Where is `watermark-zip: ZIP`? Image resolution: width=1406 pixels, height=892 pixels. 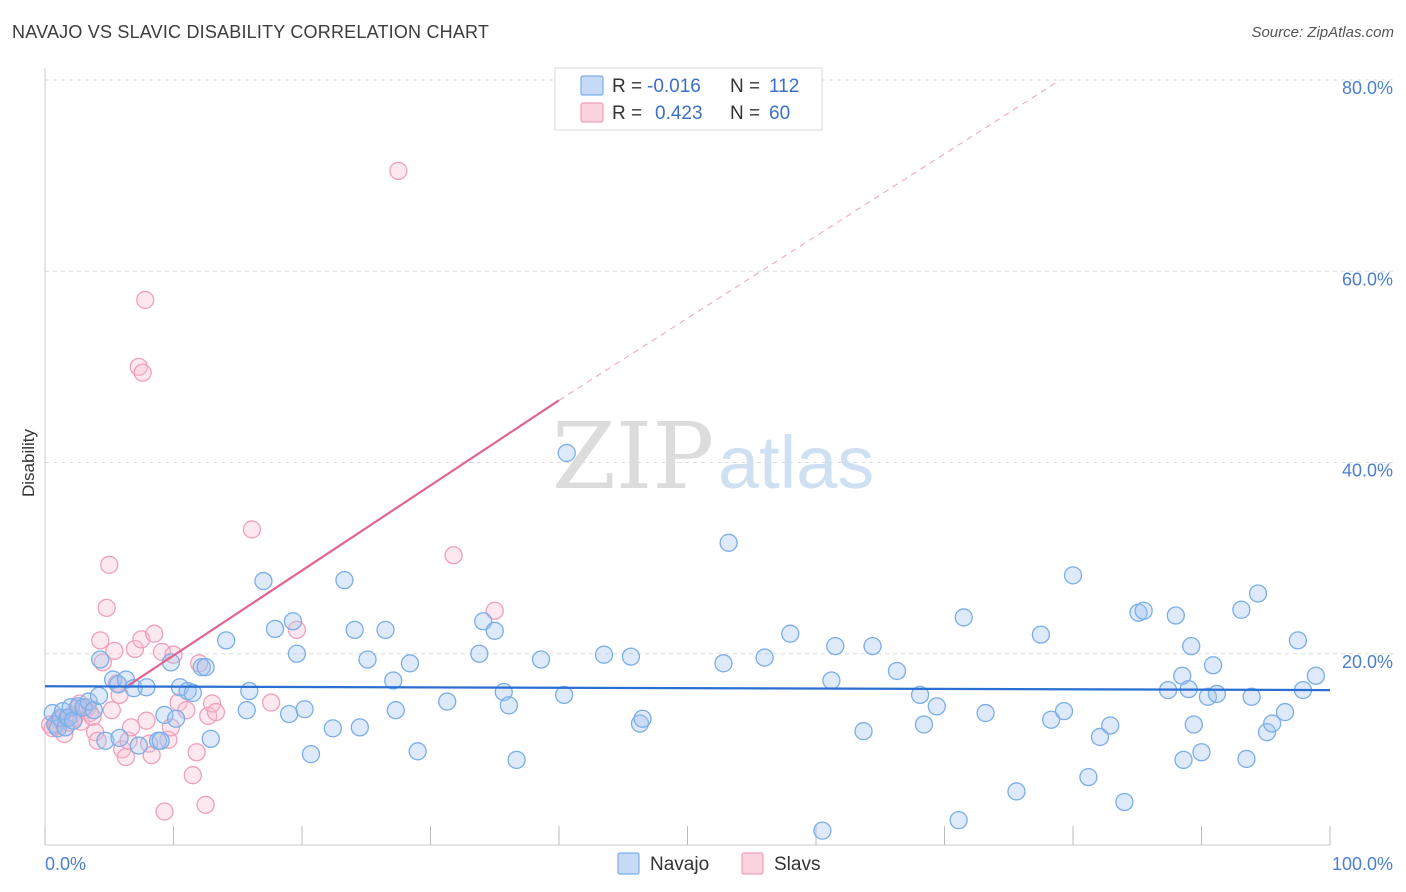 watermark-zip: ZIP is located at coordinates (633, 456).